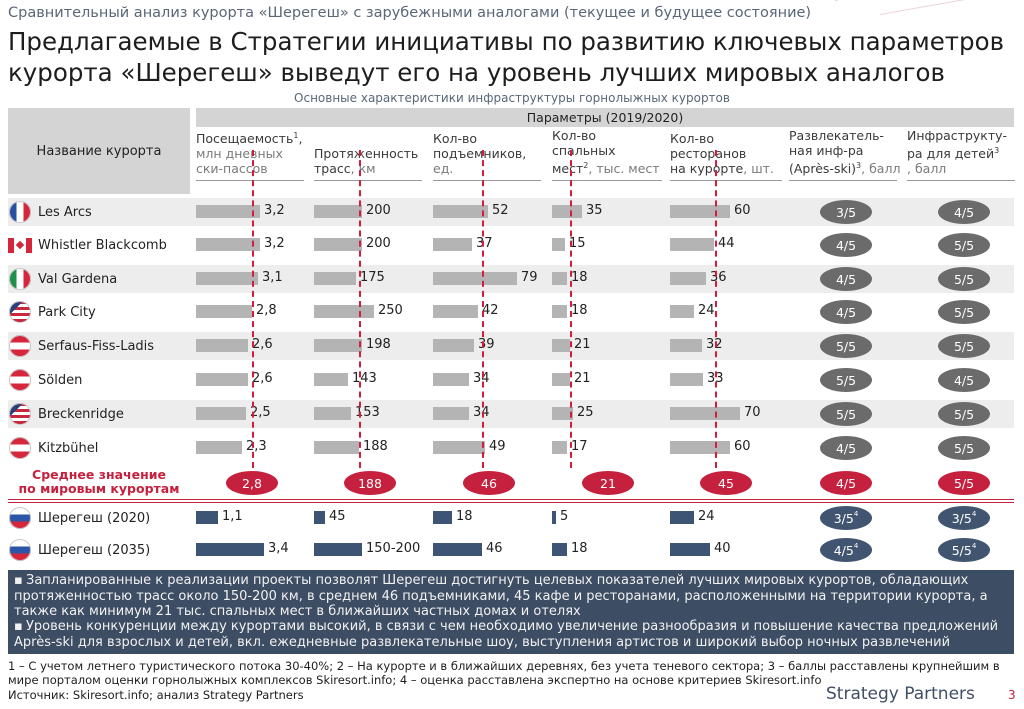 The height and width of the screenshot is (709, 1024). What do you see at coordinates (245, 138) in the screenshot?
I see `column-header-text: Посещаемость` at bounding box center [245, 138].